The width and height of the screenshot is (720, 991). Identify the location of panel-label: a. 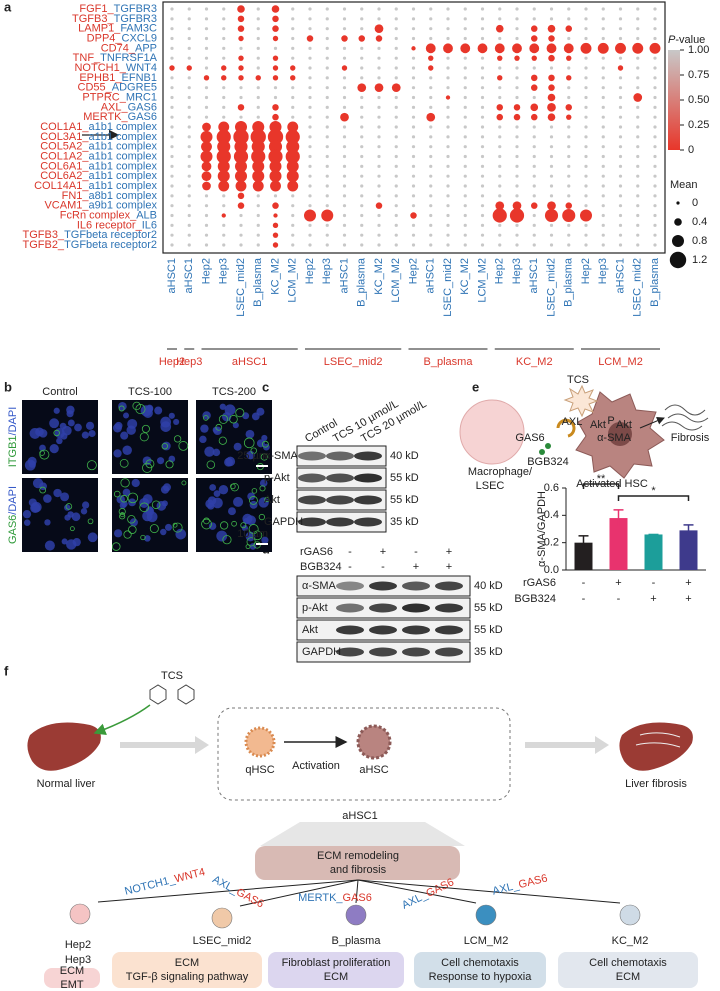
(8, 7).